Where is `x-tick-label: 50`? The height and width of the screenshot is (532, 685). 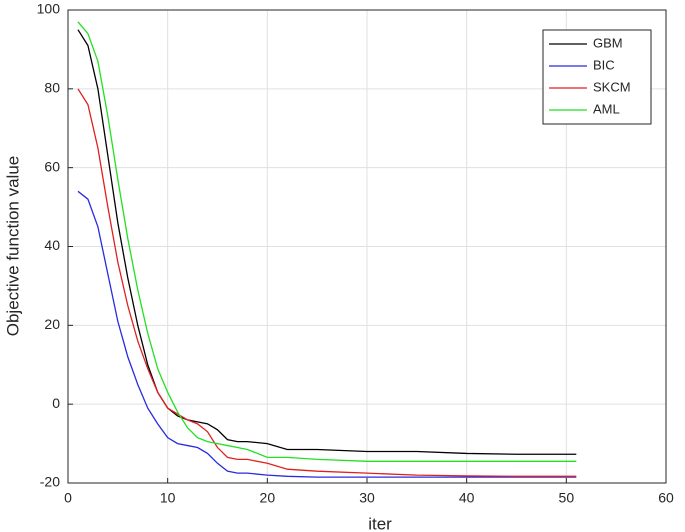
x-tick-label: 50 is located at coordinates (567, 498).